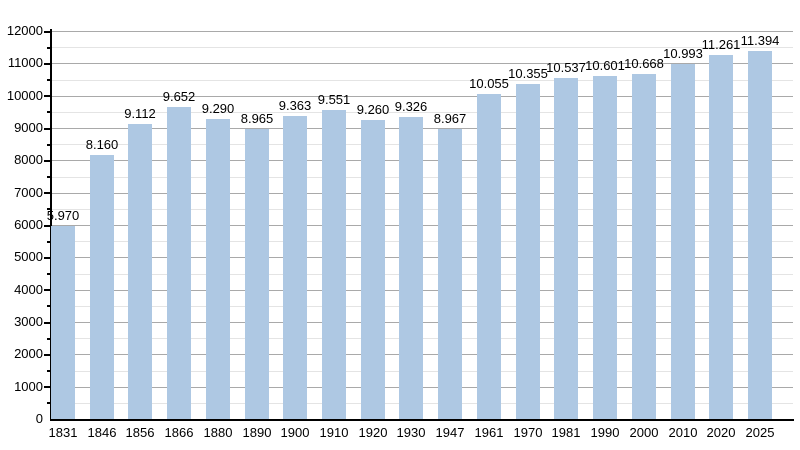 The image size is (800, 450). What do you see at coordinates (760, 234) in the screenshot?
I see `bar-2025` at bounding box center [760, 234].